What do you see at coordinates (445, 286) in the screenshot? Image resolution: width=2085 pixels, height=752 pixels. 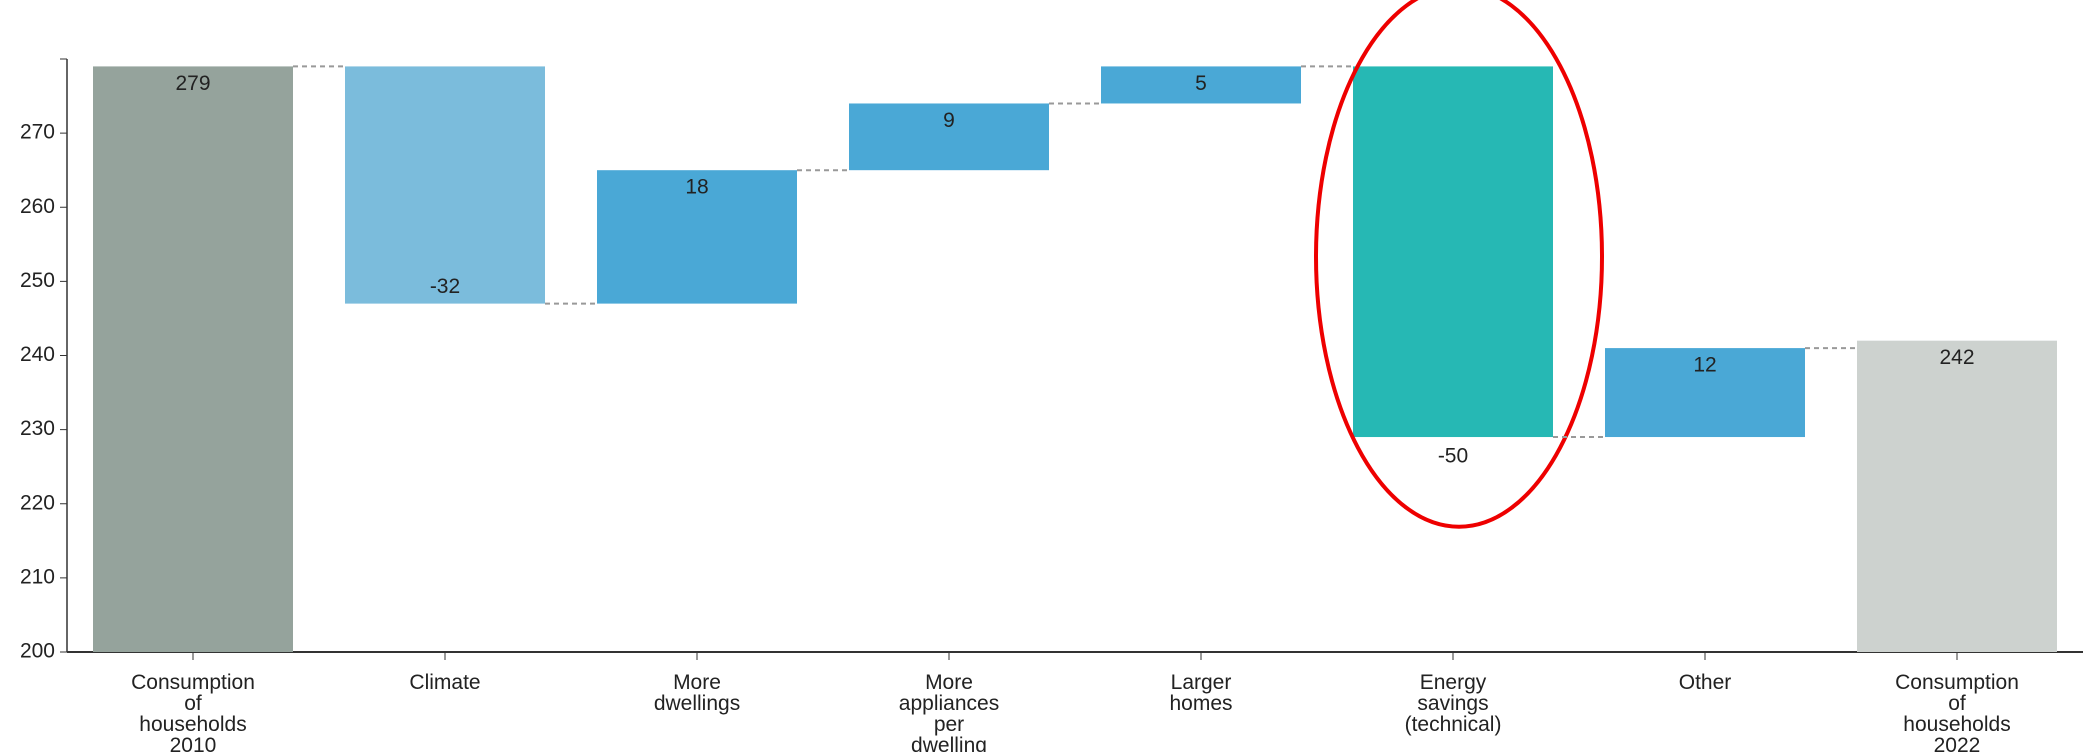 I see `value-label: -32` at bounding box center [445, 286].